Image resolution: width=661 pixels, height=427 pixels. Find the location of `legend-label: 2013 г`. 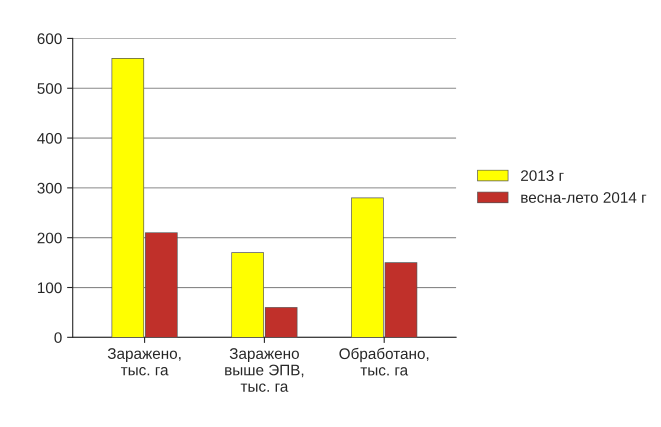

legend-label: 2013 г is located at coordinates (542, 176).